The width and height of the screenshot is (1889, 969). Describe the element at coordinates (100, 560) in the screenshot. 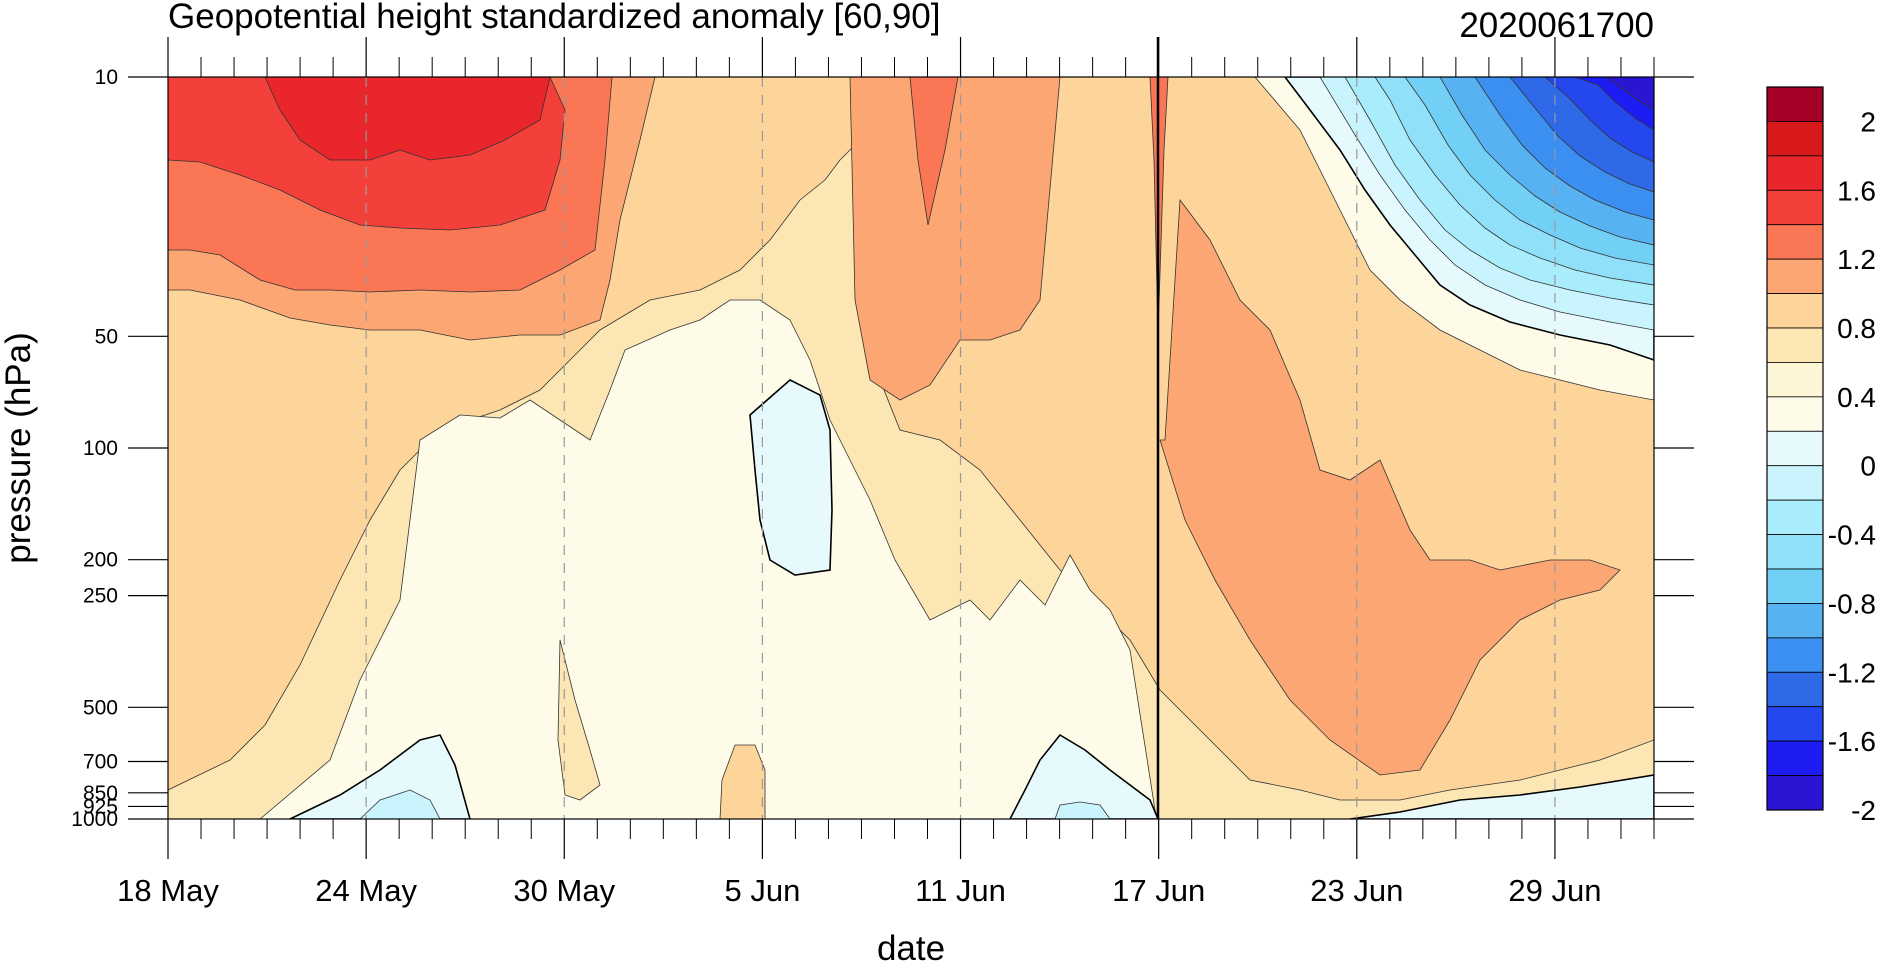

I see `y-tick-label-3: 200` at that location.